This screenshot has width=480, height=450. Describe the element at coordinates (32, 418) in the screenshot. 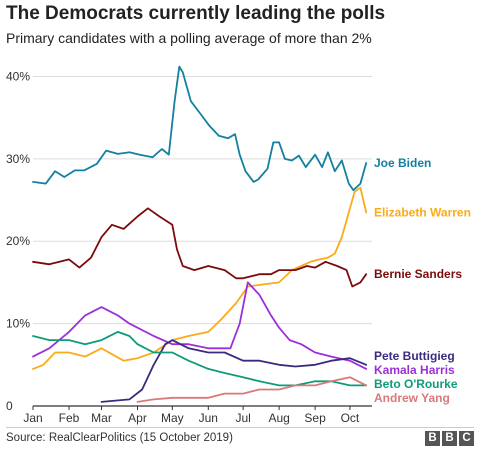

I see `x-tick-label: Jan` at that location.